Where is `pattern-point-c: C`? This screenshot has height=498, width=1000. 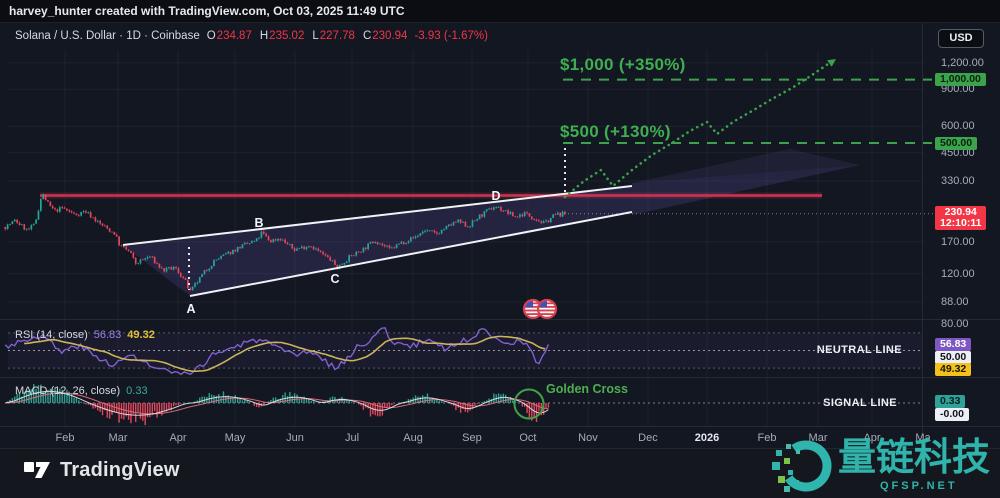 pattern-point-c: C is located at coordinates (335, 279).